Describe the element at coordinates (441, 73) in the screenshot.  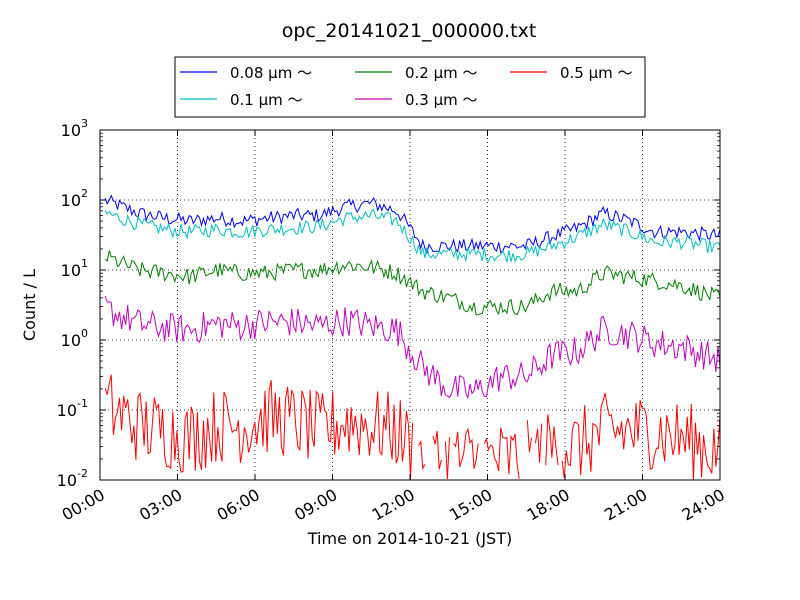
I see `legend-label: 0.2 μm ～` at that location.